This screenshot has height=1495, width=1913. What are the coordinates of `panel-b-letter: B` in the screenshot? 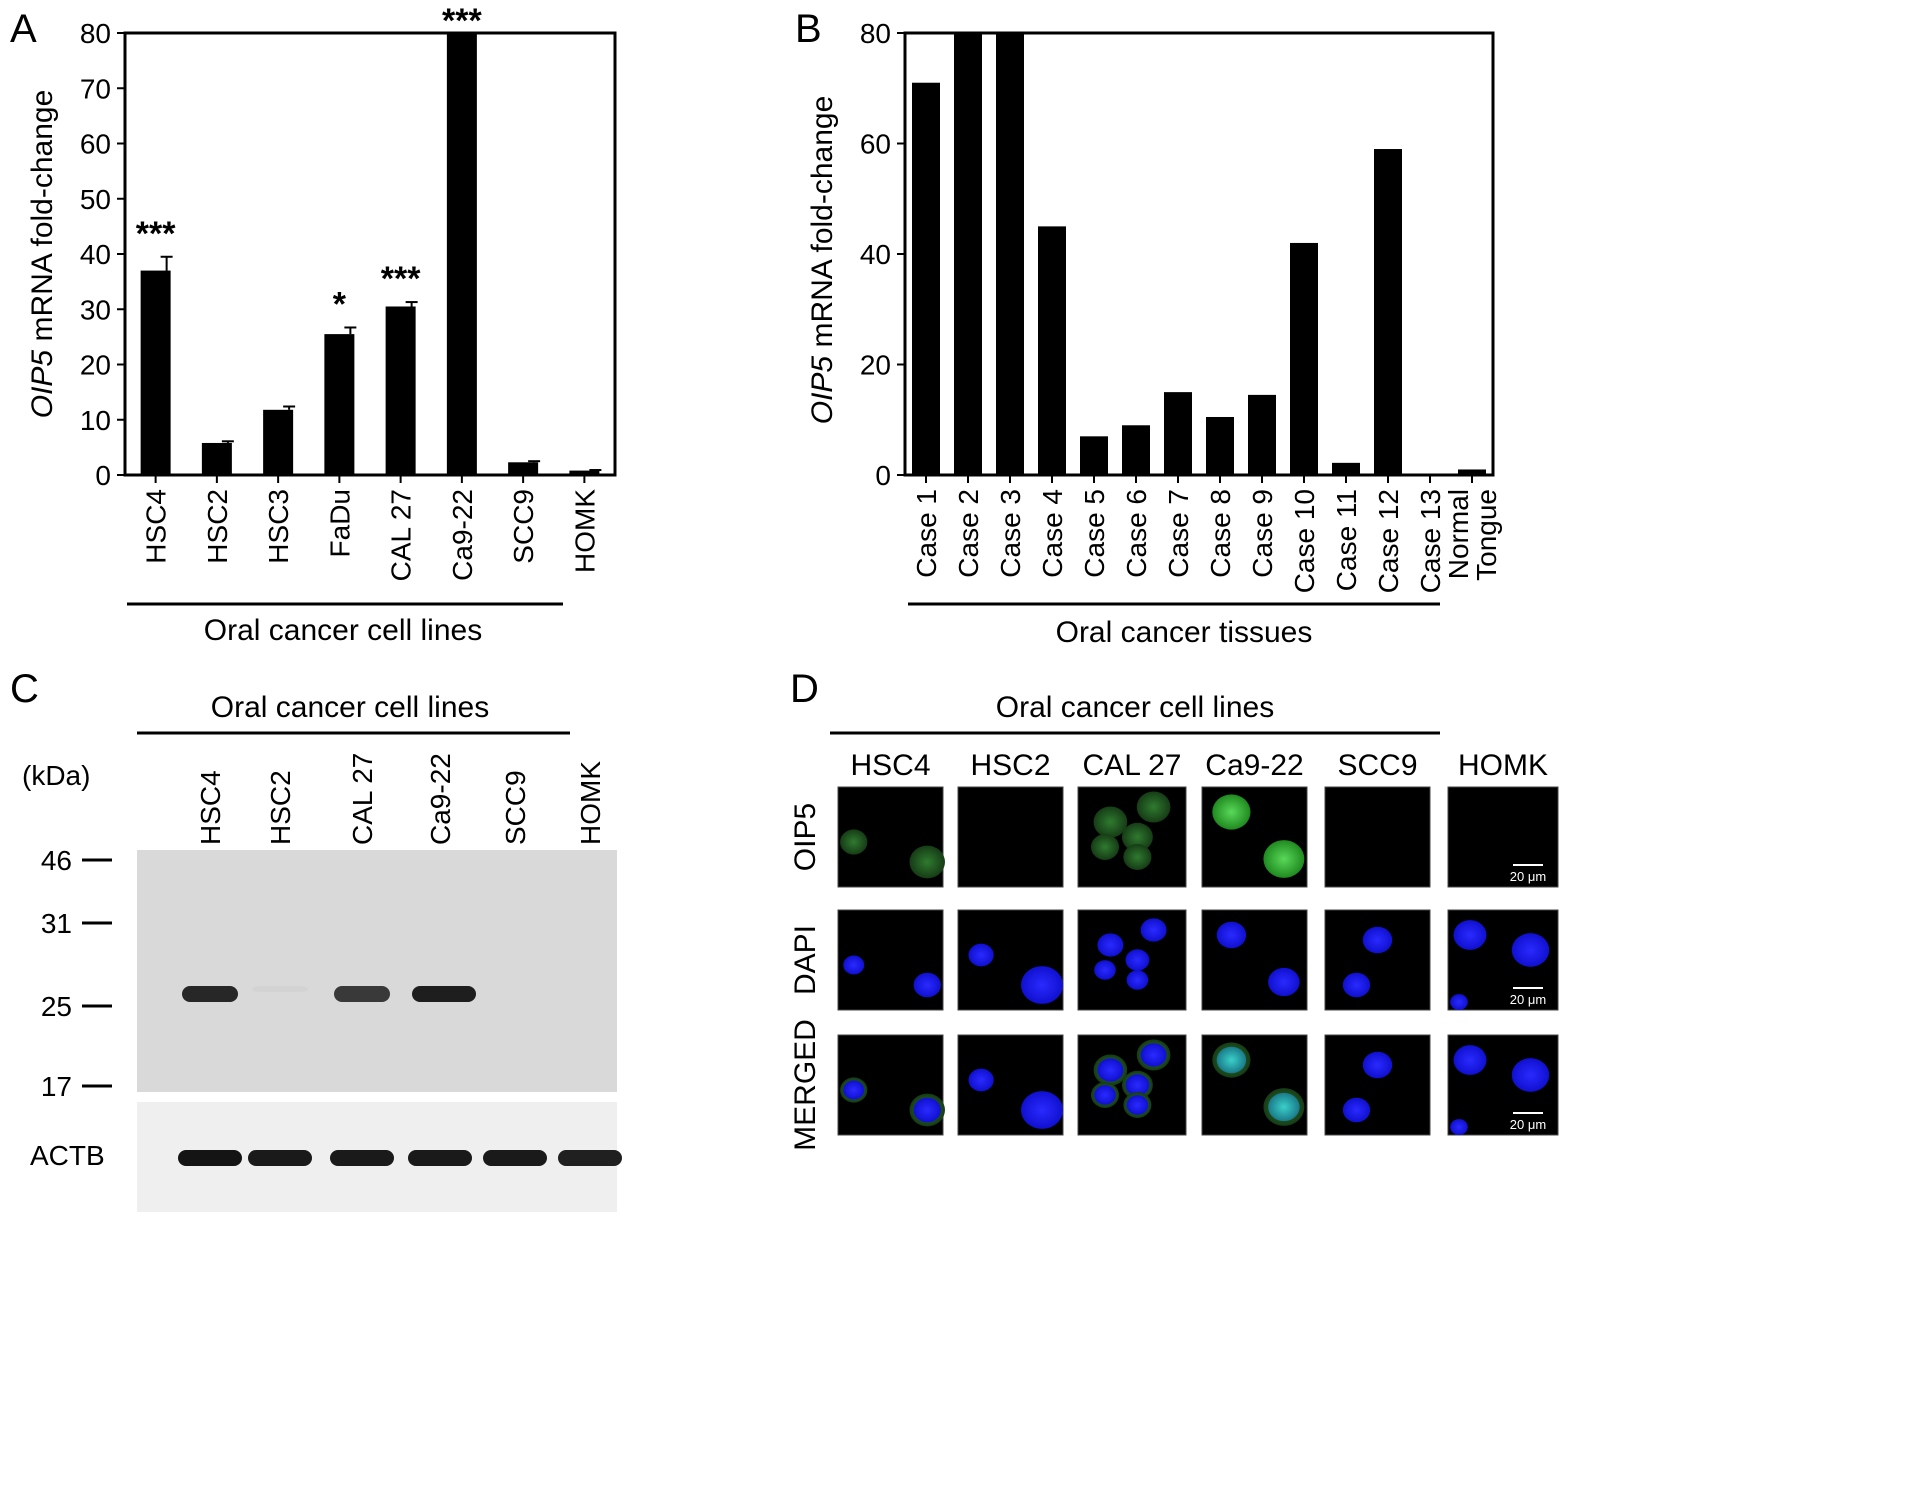 It's located at (808, 29).